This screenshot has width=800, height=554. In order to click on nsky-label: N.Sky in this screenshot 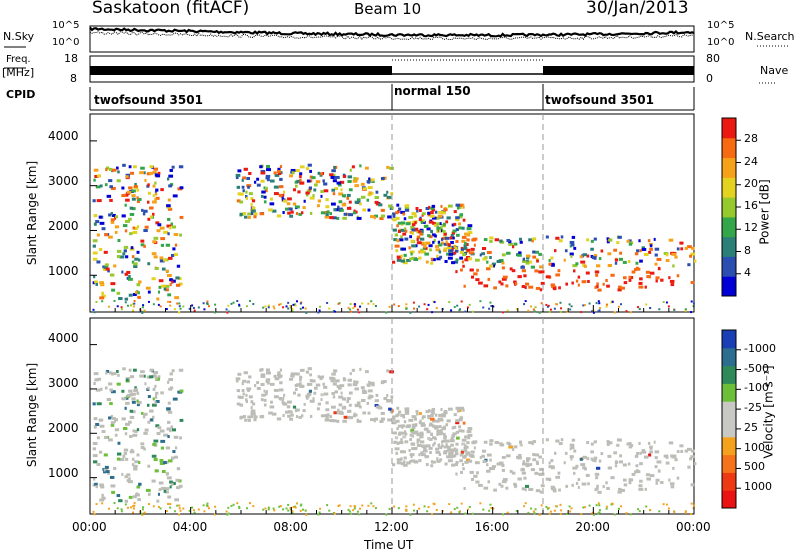, I will do `click(19, 36)`.